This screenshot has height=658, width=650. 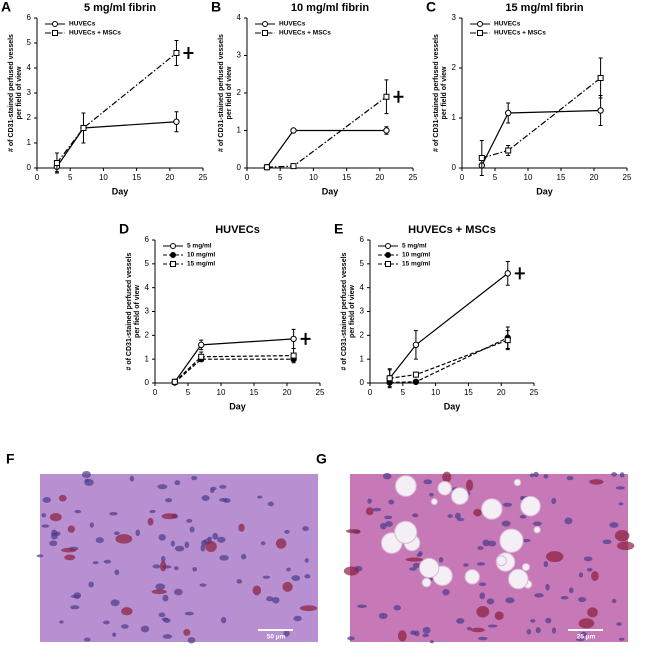 I want to click on panel-label: B, so click(x=216, y=7).